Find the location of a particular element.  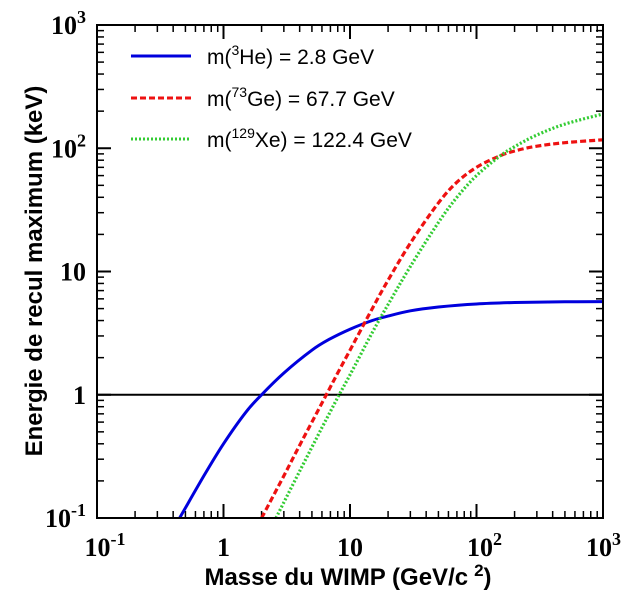

x-tick-label: 10 is located at coordinates (350, 547).